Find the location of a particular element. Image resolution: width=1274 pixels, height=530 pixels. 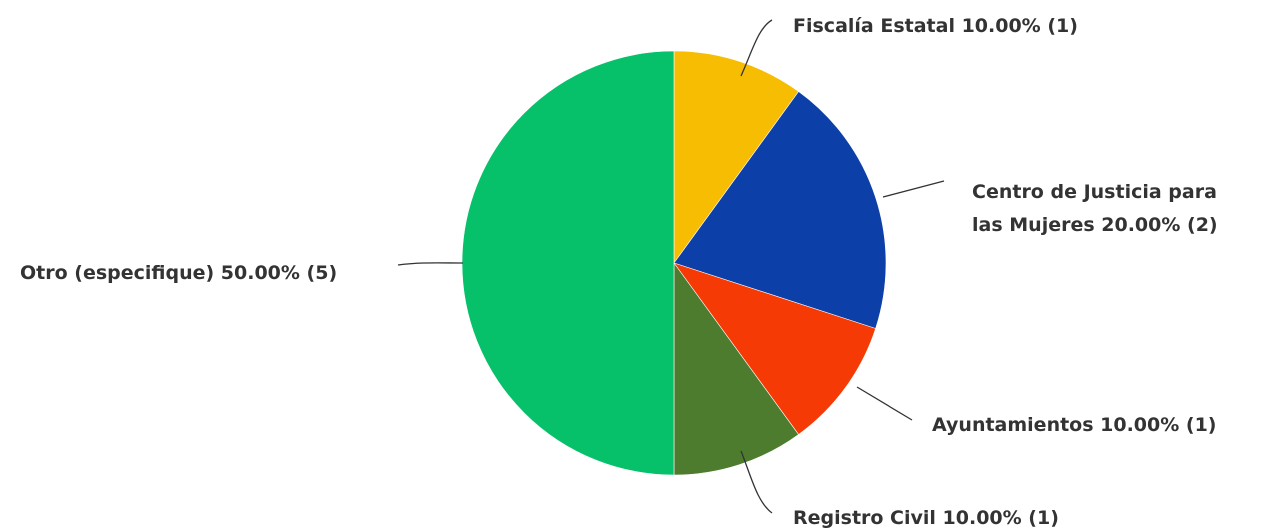

slice-label-otro-especifique: Otro (especifique) 50.00% (5) is located at coordinates (178, 273).